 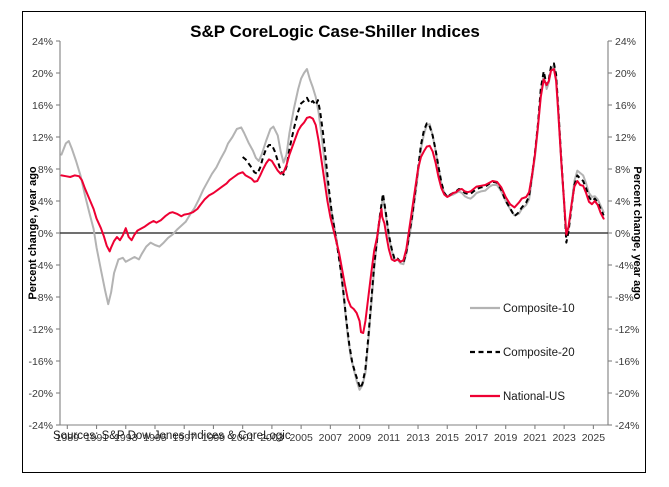 What do you see at coordinates (360, 438) in the screenshot?
I see `x-tick-label: 2009` at bounding box center [360, 438].